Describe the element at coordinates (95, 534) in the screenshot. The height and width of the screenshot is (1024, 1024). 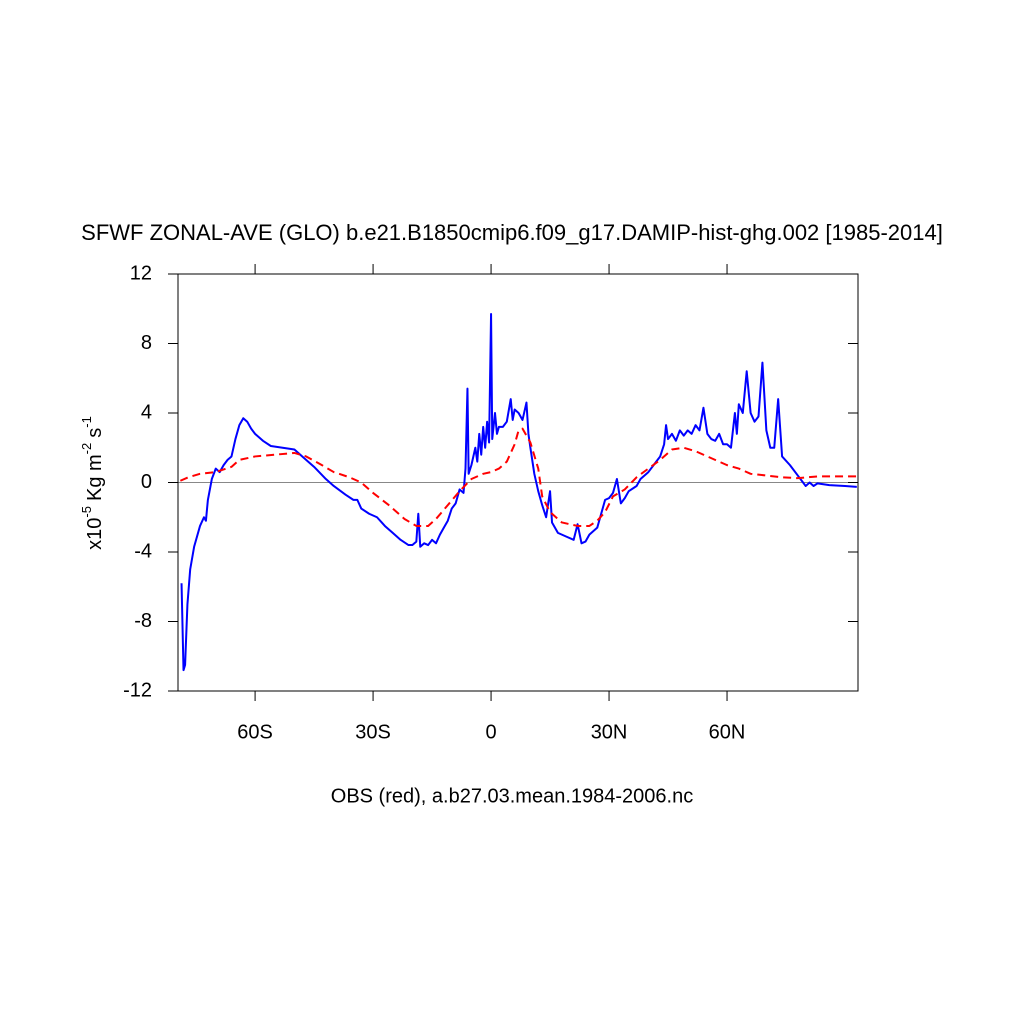
I see `y-label-part: x10` at that location.